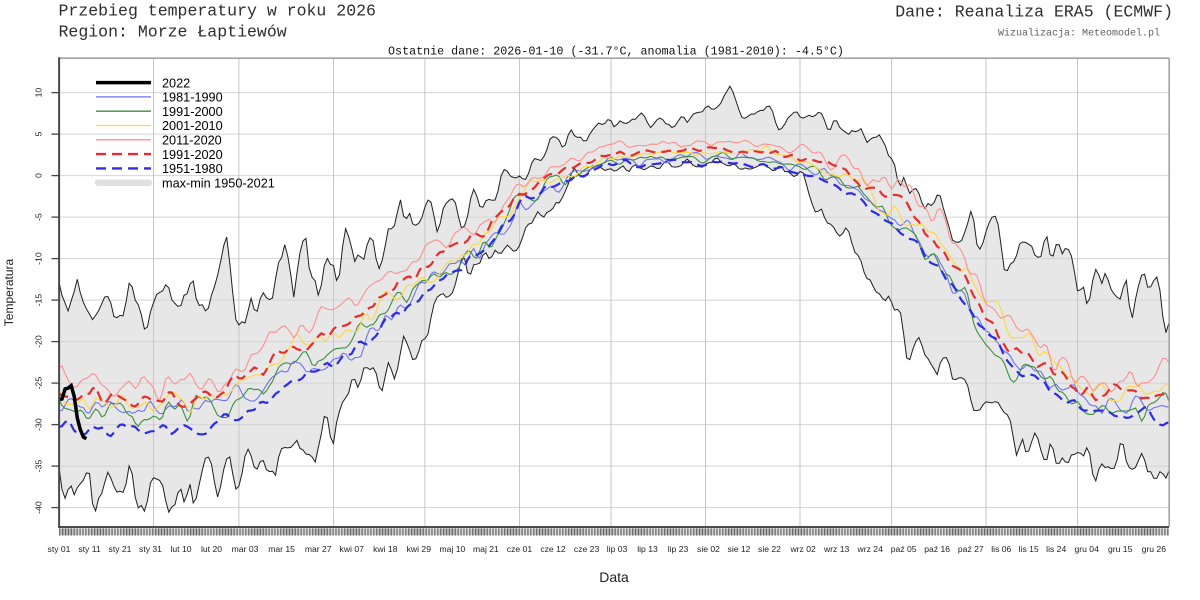 This screenshot has width=1200, height=600. What do you see at coordinates (39, 217) in the screenshot?
I see `svg-text: -5` at bounding box center [39, 217].